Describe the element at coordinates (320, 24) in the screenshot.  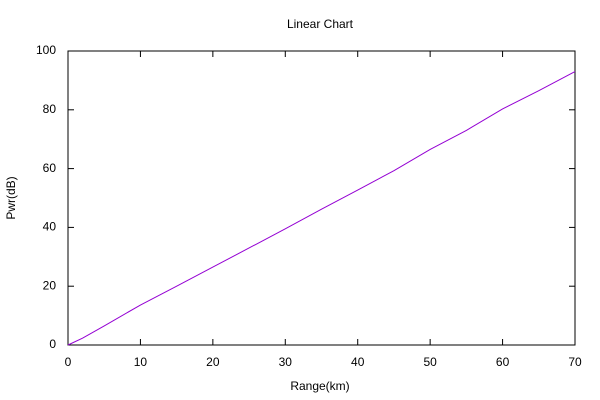
I see `chart-title: Linear Chart` at that location.